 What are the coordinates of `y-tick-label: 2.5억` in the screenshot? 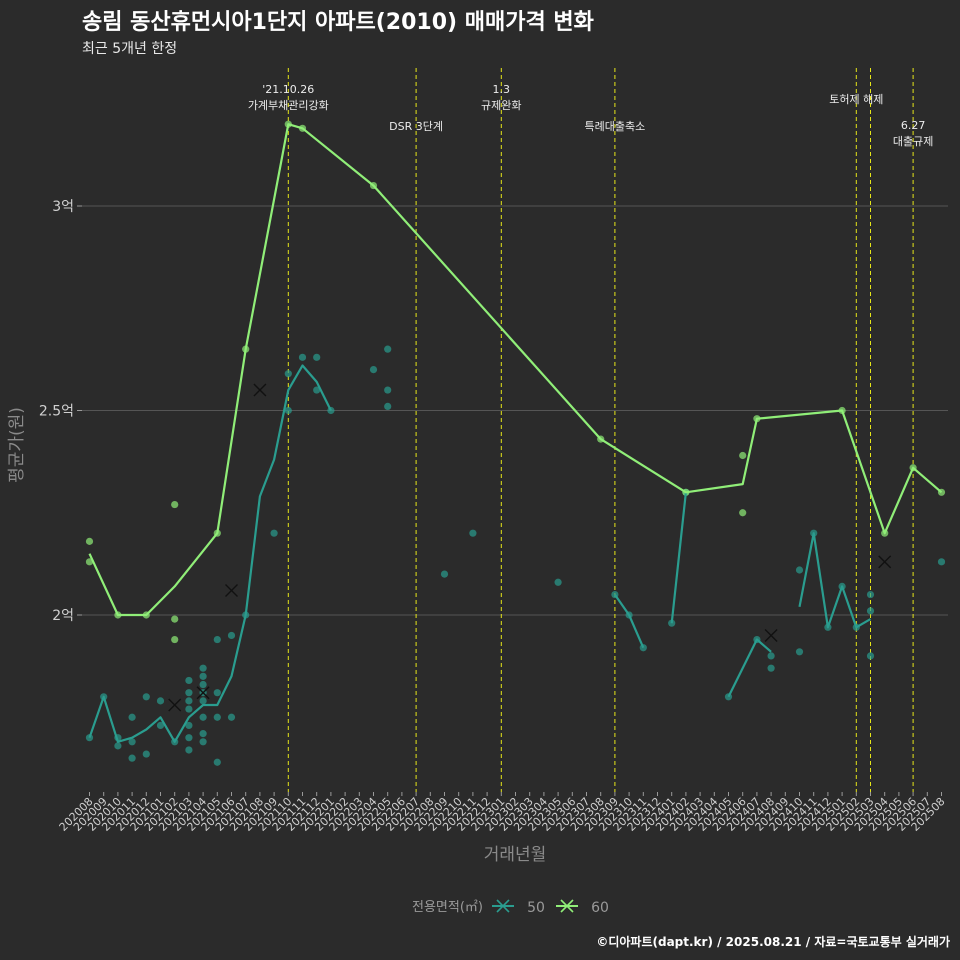 It's located at (56, 412).